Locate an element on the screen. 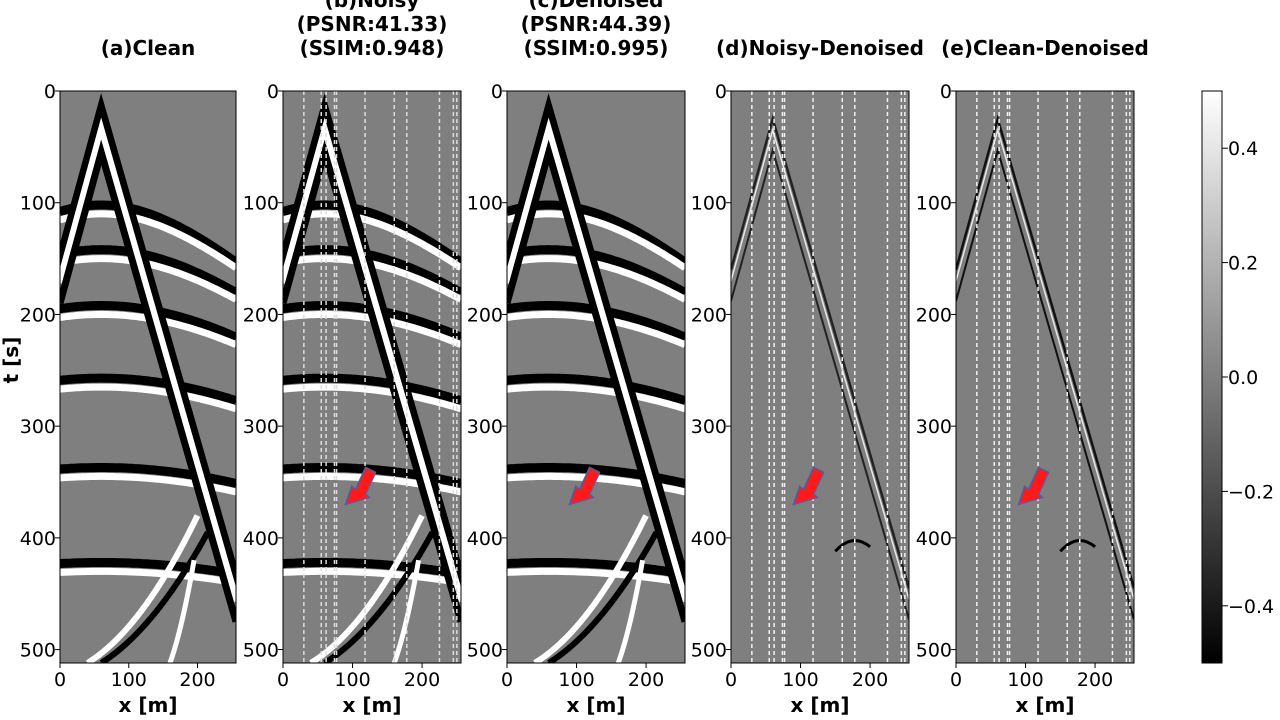 This screenshot has height=720, width=1280. colorbar: 0.4 0.2 0.0 −0.2 −0.4 is located at coordinates (1237, 377).